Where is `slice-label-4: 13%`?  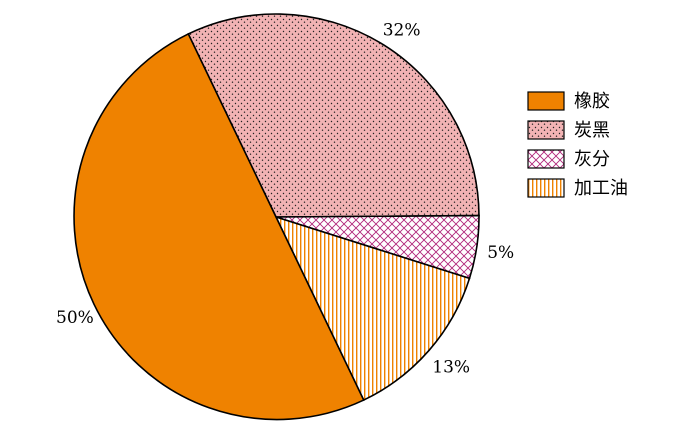
slice-label-4: 13% is located at coordinates (451, 368).